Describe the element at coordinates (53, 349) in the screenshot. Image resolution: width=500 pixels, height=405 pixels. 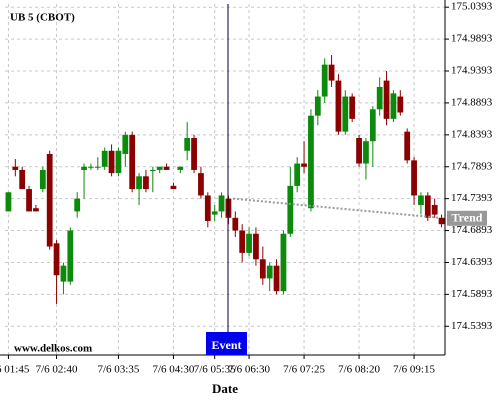
I see `watermark: www.delkos.com` at that location.